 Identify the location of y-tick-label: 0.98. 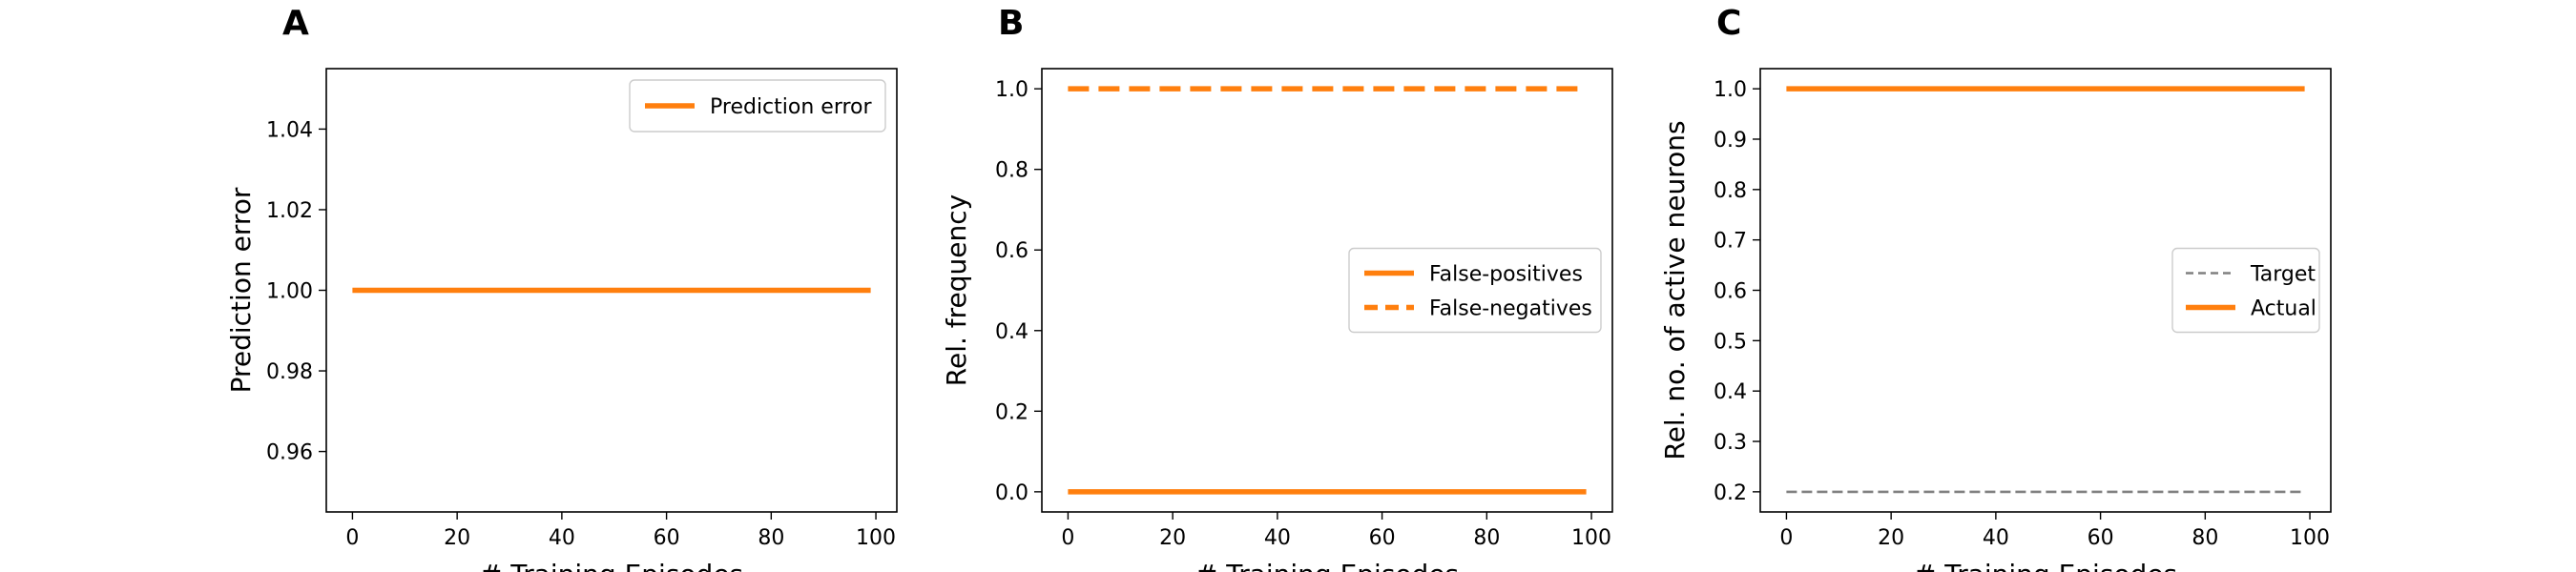
(289, 372).